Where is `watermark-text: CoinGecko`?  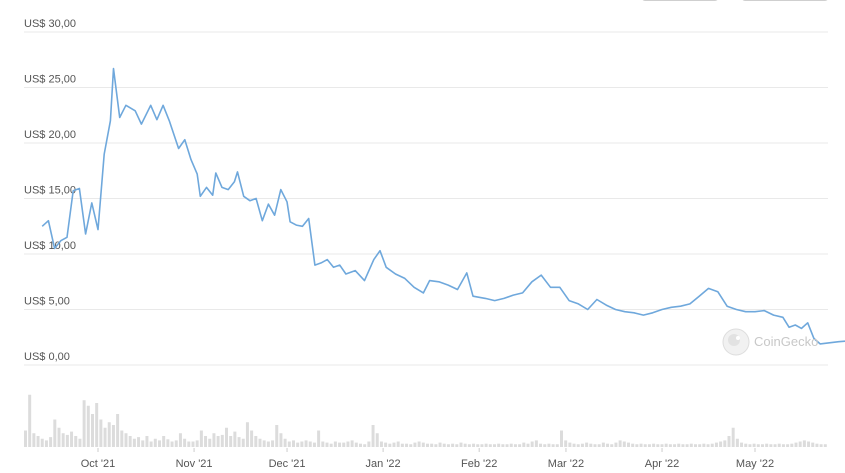
watermark-text: CoinGecko is located at coordinates (786, 341).